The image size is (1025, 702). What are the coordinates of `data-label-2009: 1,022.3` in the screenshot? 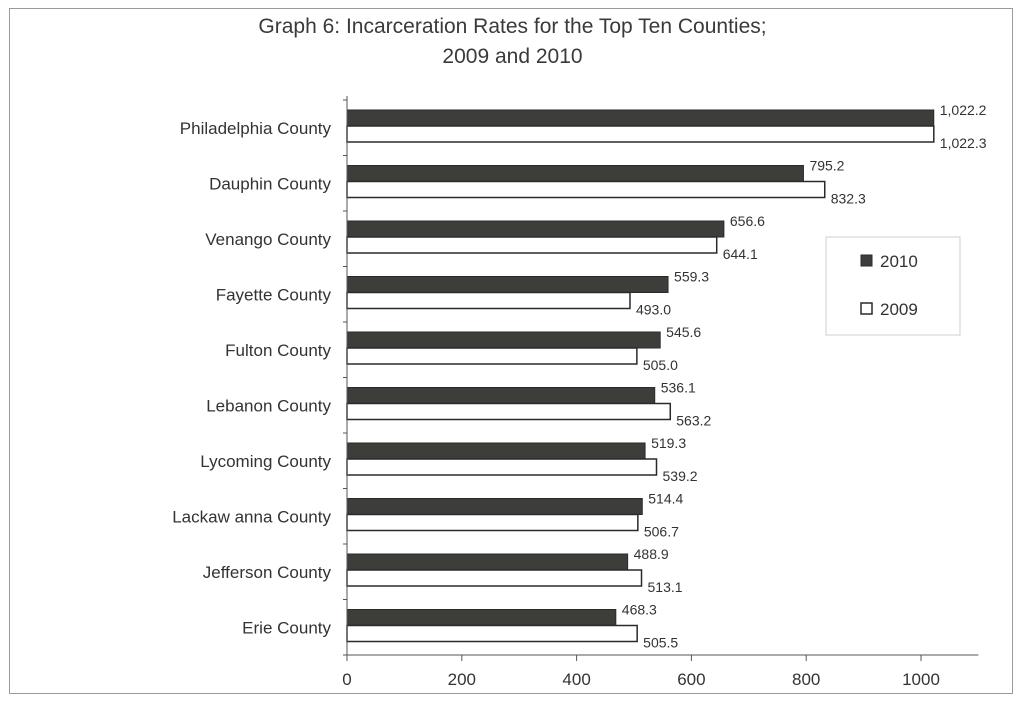 It's located at (963, 143).